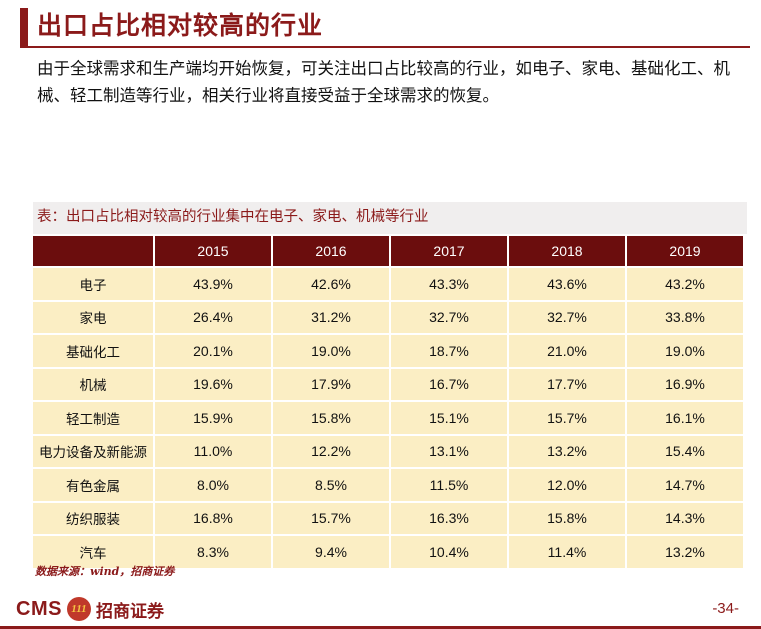 The width and height of the screenshot is (761, 629). I want to click on value-cell-2015: 20.1%, so click(213, 351).